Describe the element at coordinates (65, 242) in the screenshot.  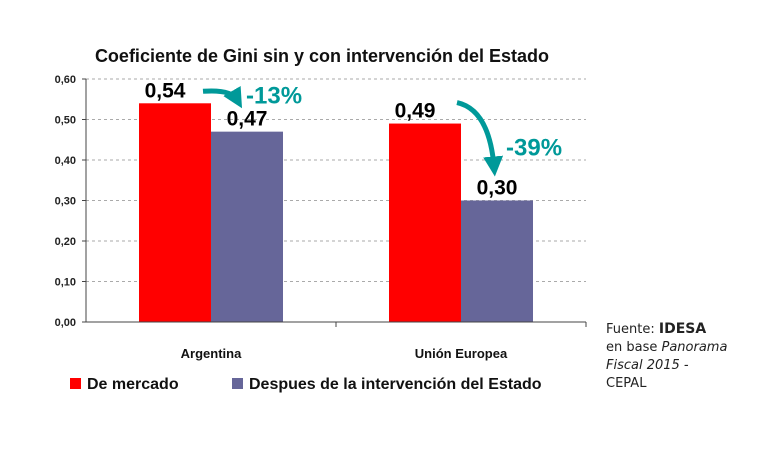
I see `y-tick-label: 0,20` at that location.